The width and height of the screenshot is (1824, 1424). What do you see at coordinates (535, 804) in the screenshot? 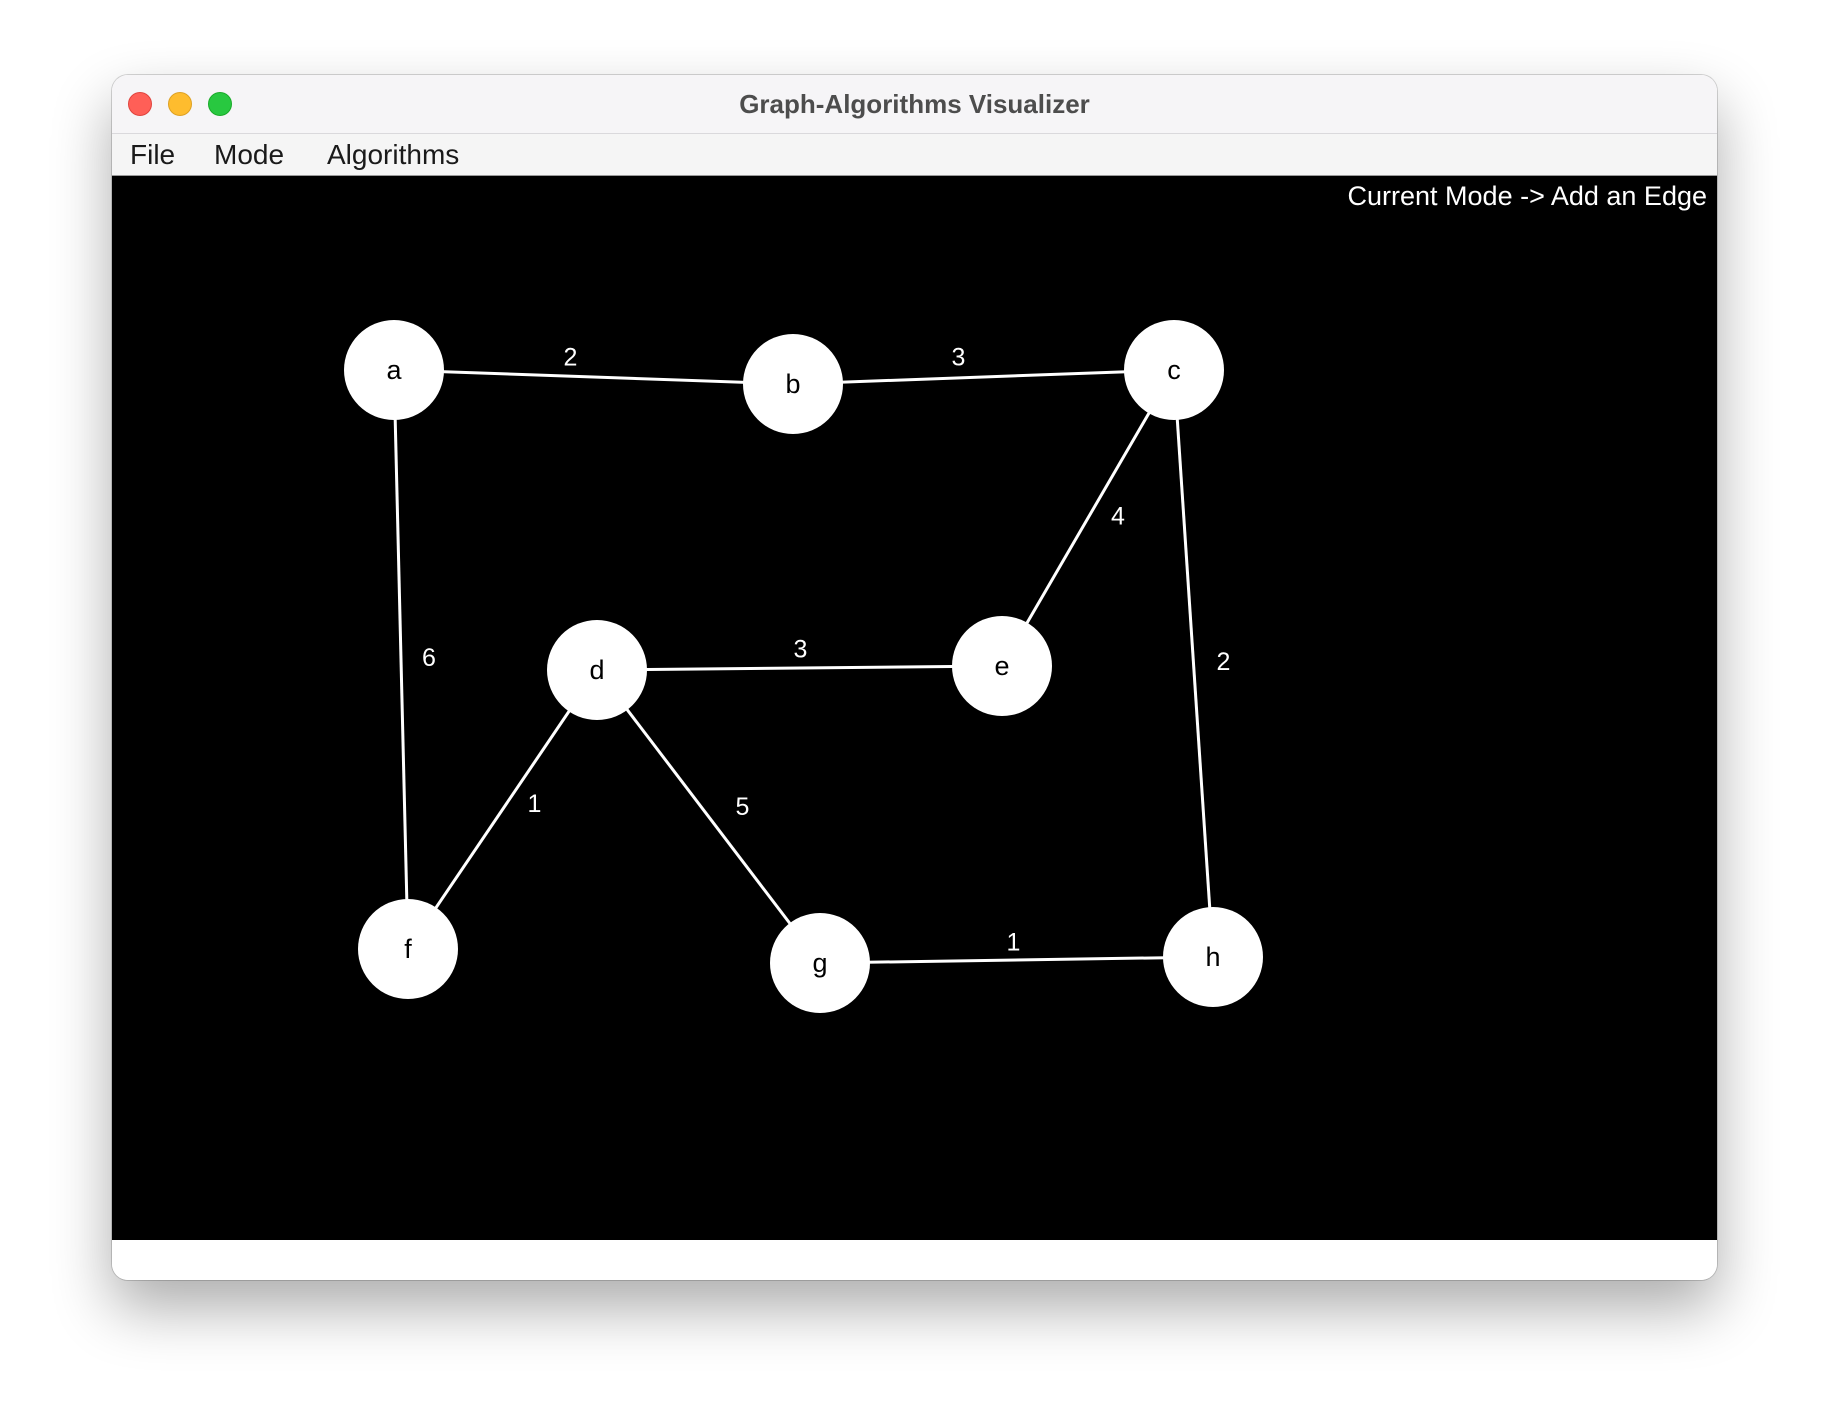
I see `edge-weight-d-f: 1` at bounding box center [535, 804].